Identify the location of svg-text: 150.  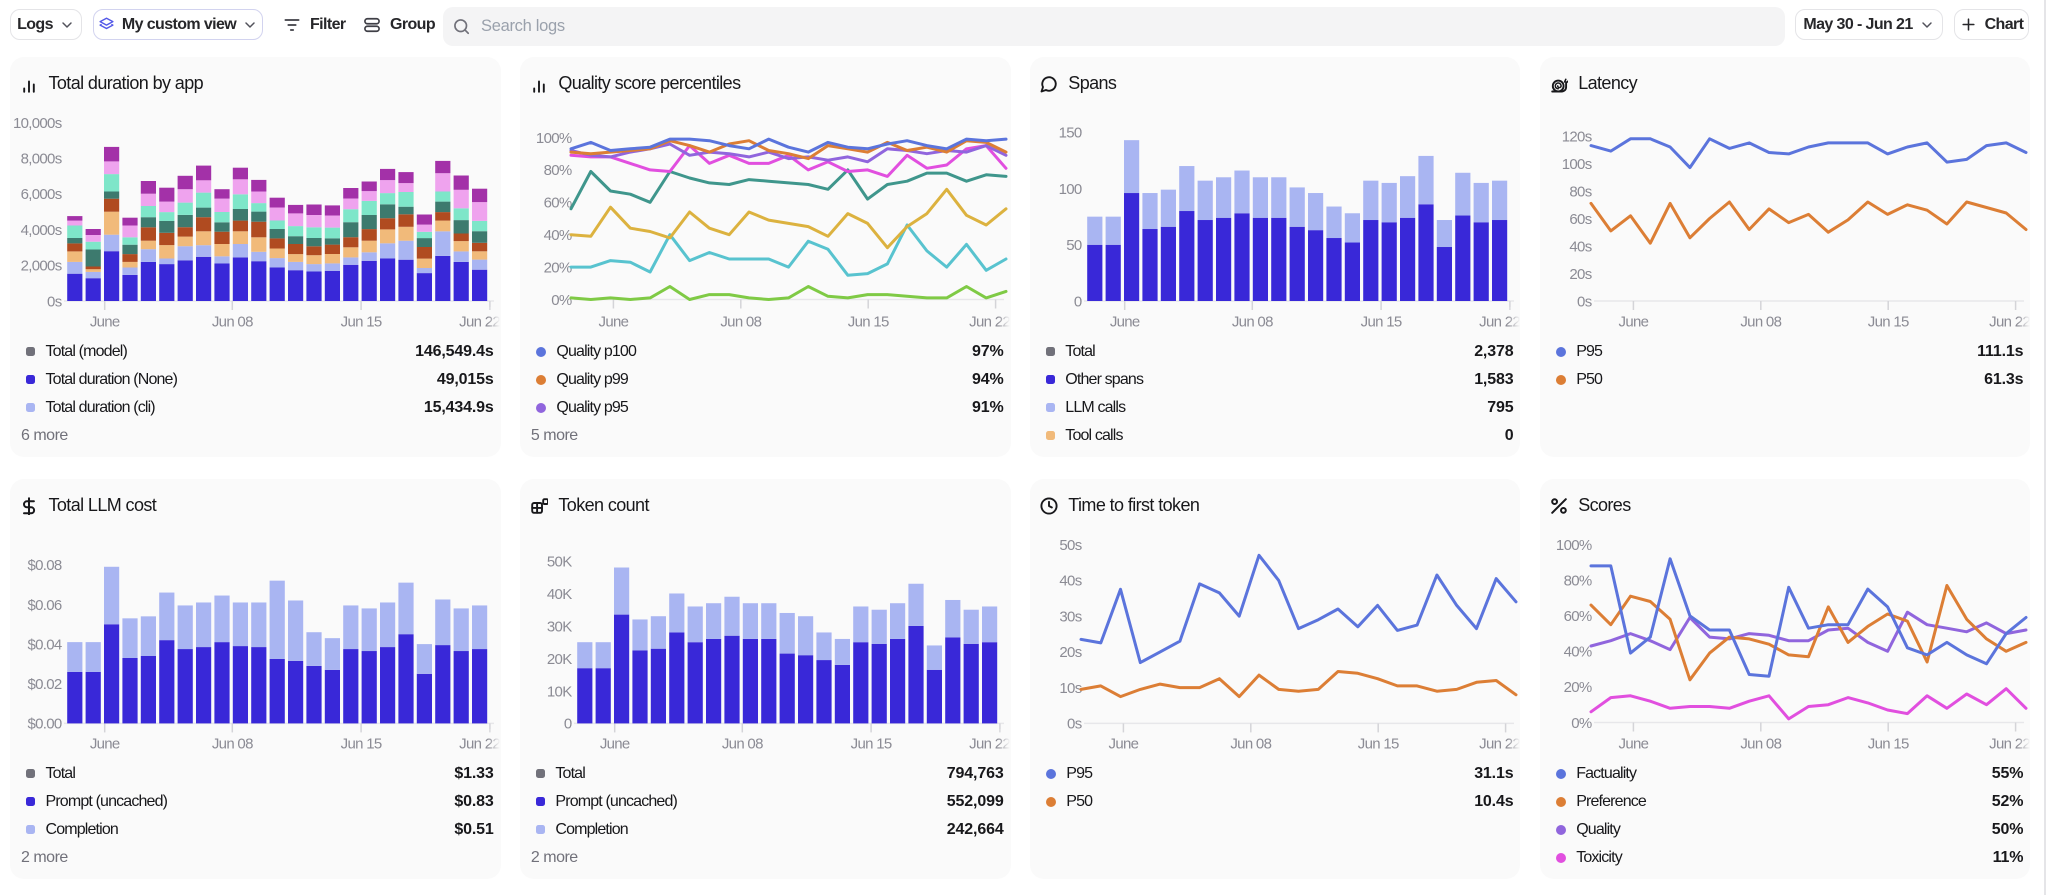
(1069, 133).